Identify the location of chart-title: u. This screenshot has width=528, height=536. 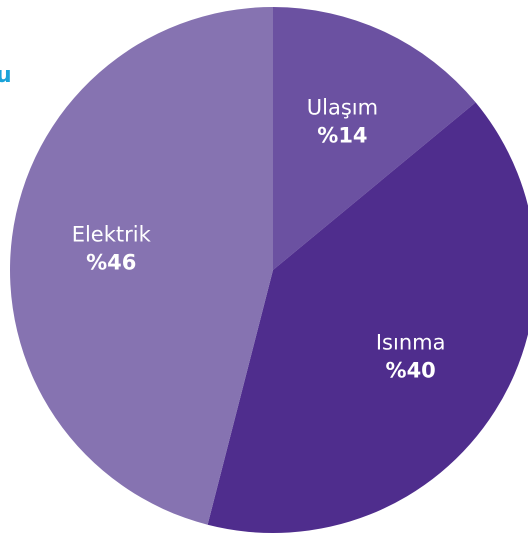
(6, 75).